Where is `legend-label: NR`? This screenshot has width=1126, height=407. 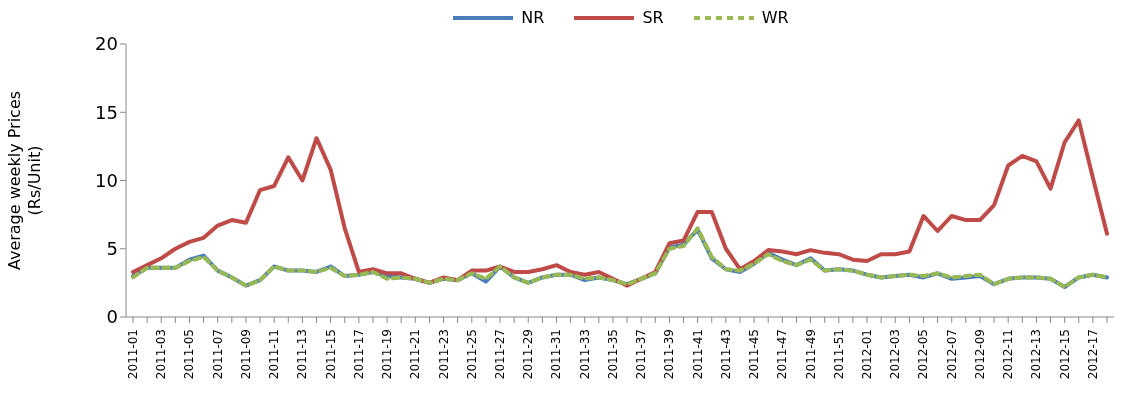 legend-label: NR is located at coordinates (533, 17).